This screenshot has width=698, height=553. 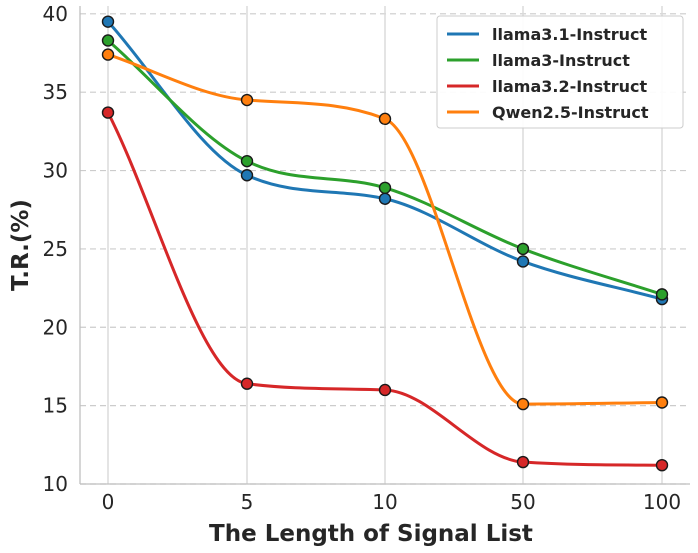 I want to click on legend-box, so click(x=560, y=72).